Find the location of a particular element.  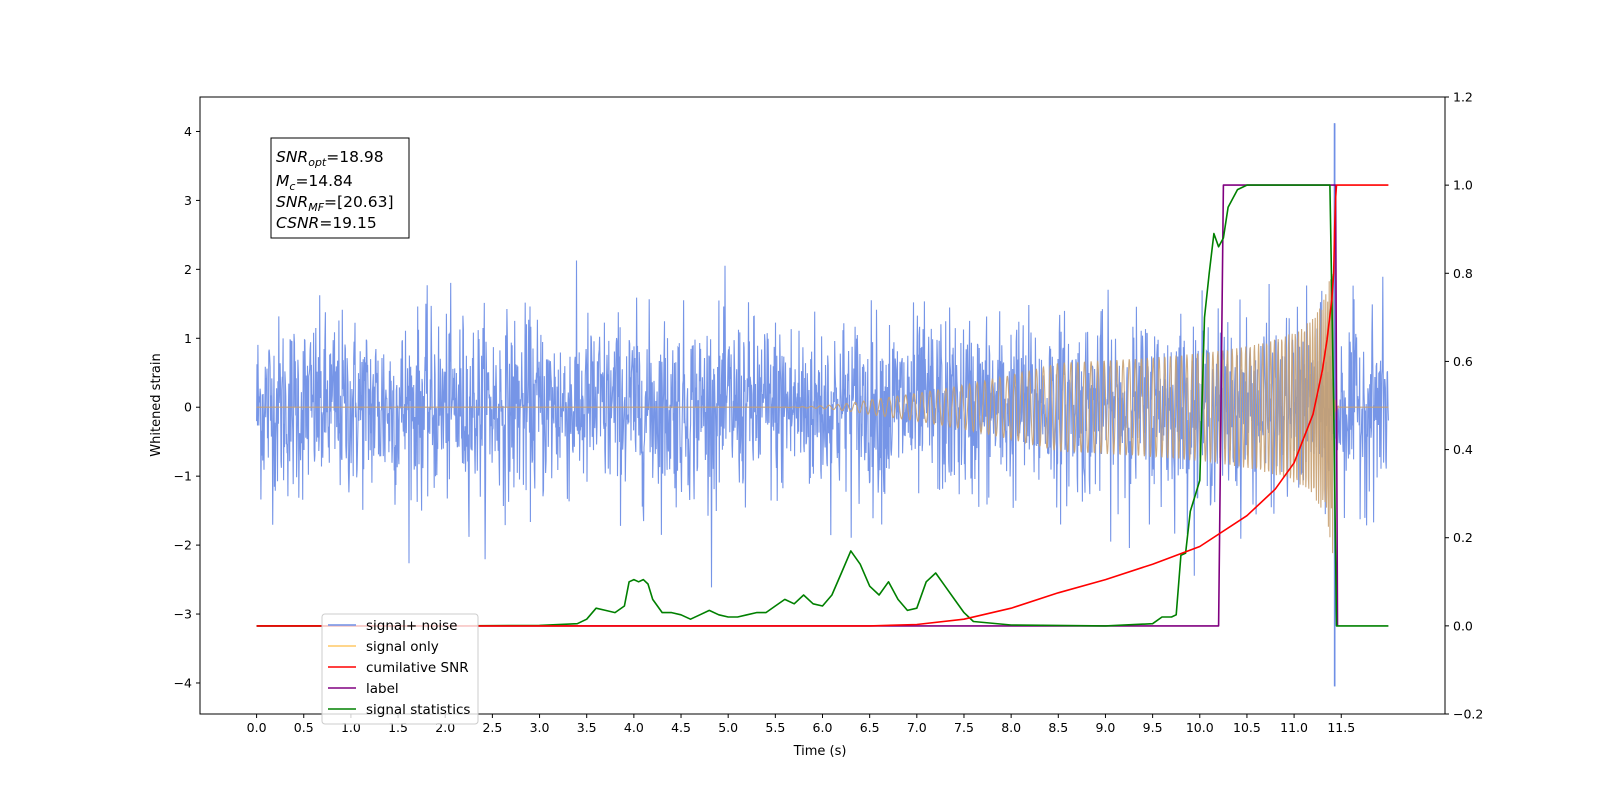

y2-tick-label: 1.0 is located at coordinates (1463, 185).